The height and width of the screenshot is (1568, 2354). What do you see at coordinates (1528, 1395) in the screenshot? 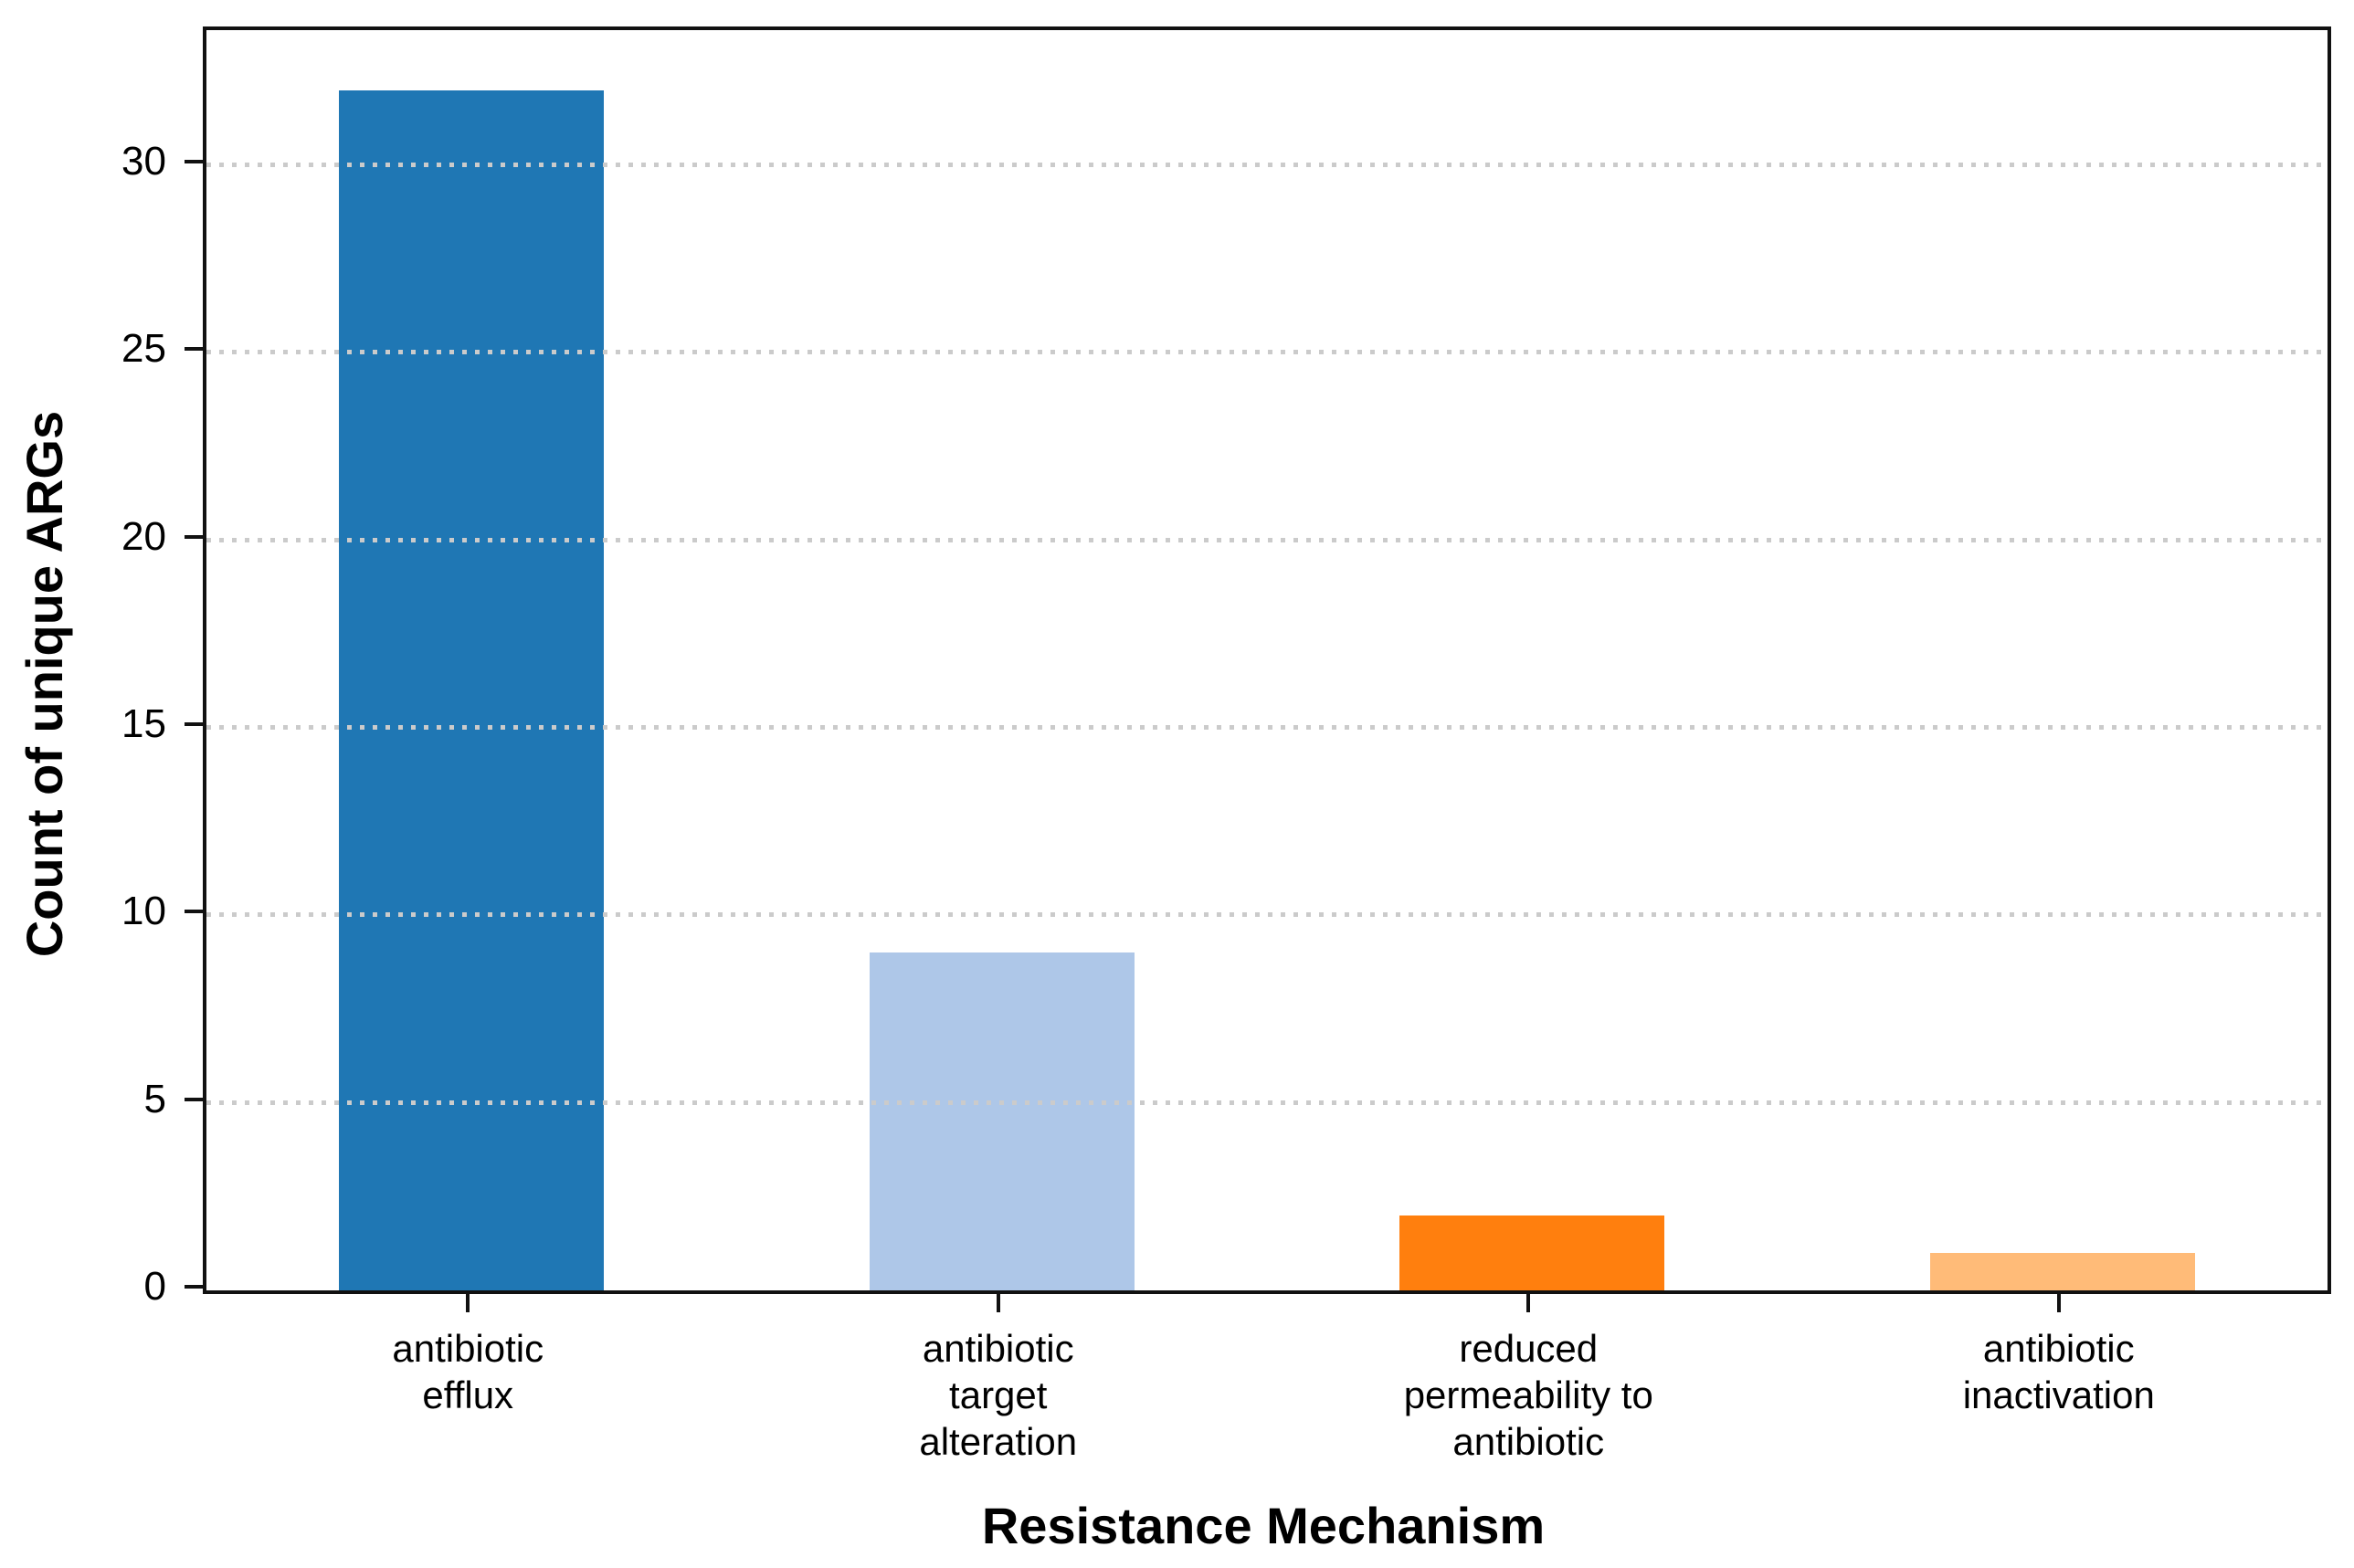
I see `x-tick-label-2: reduced permeability to antibiotic` at bounding box center [1528, 1395].